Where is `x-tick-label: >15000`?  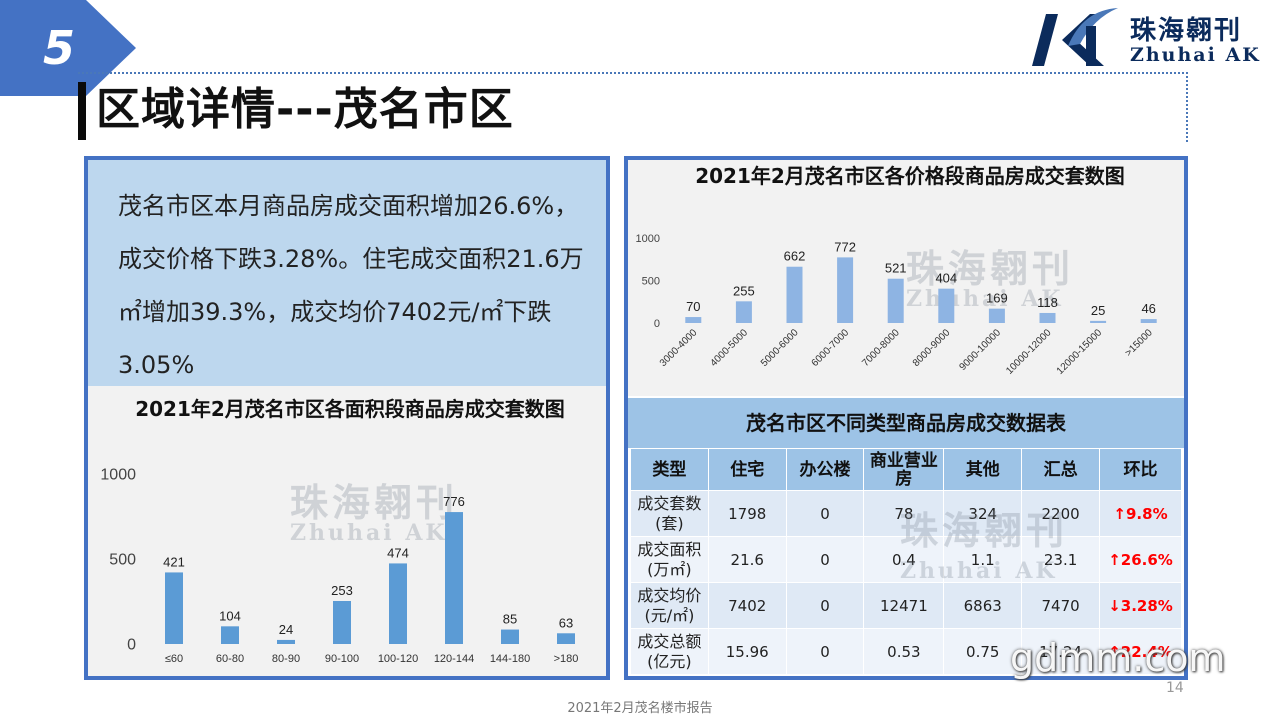 x-tick-label: >15000 is located at coordinates (1139, 343).